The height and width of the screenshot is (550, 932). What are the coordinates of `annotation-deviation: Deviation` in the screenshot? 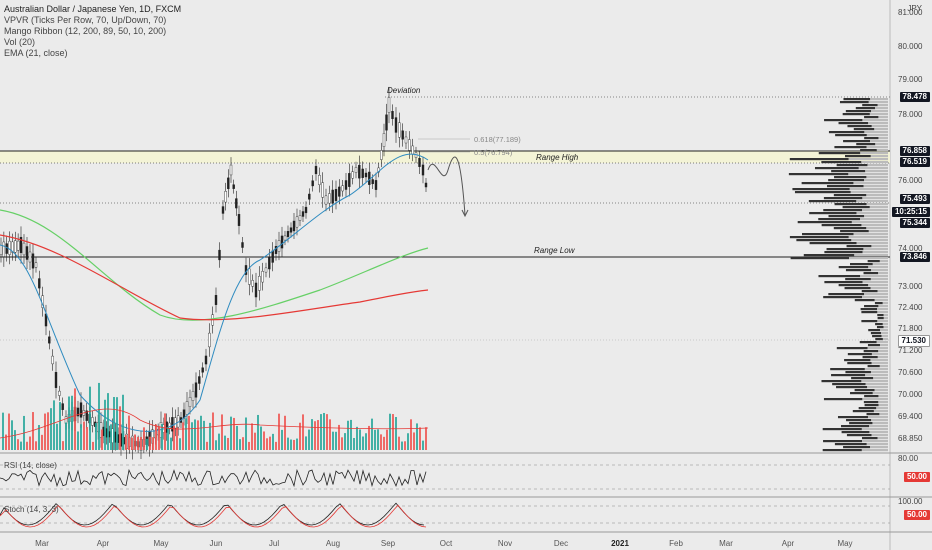 It's located at (404, 90).